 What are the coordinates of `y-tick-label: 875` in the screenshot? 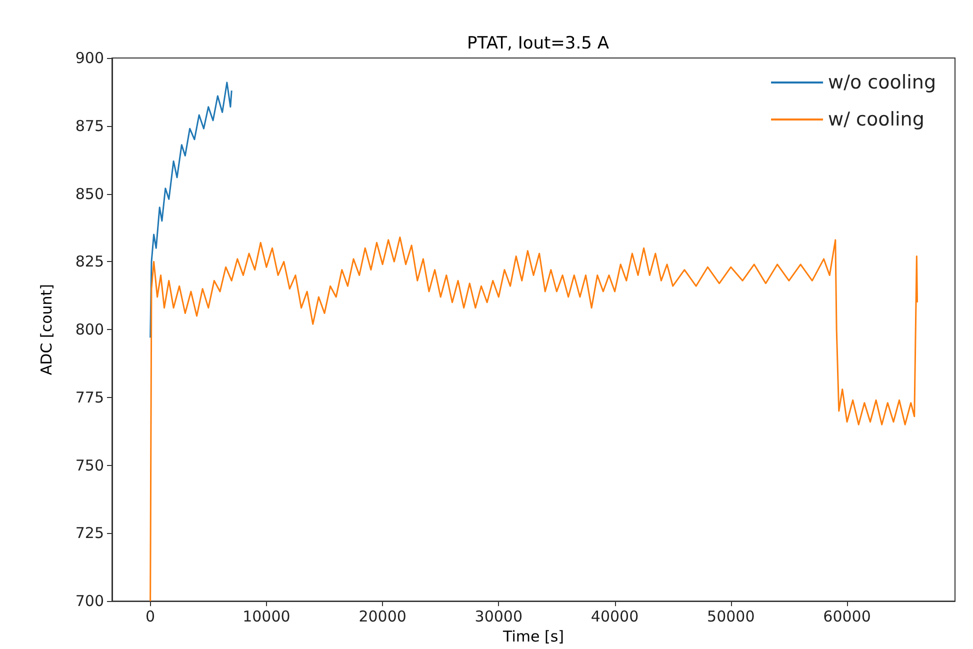 It's located at (89, 125).